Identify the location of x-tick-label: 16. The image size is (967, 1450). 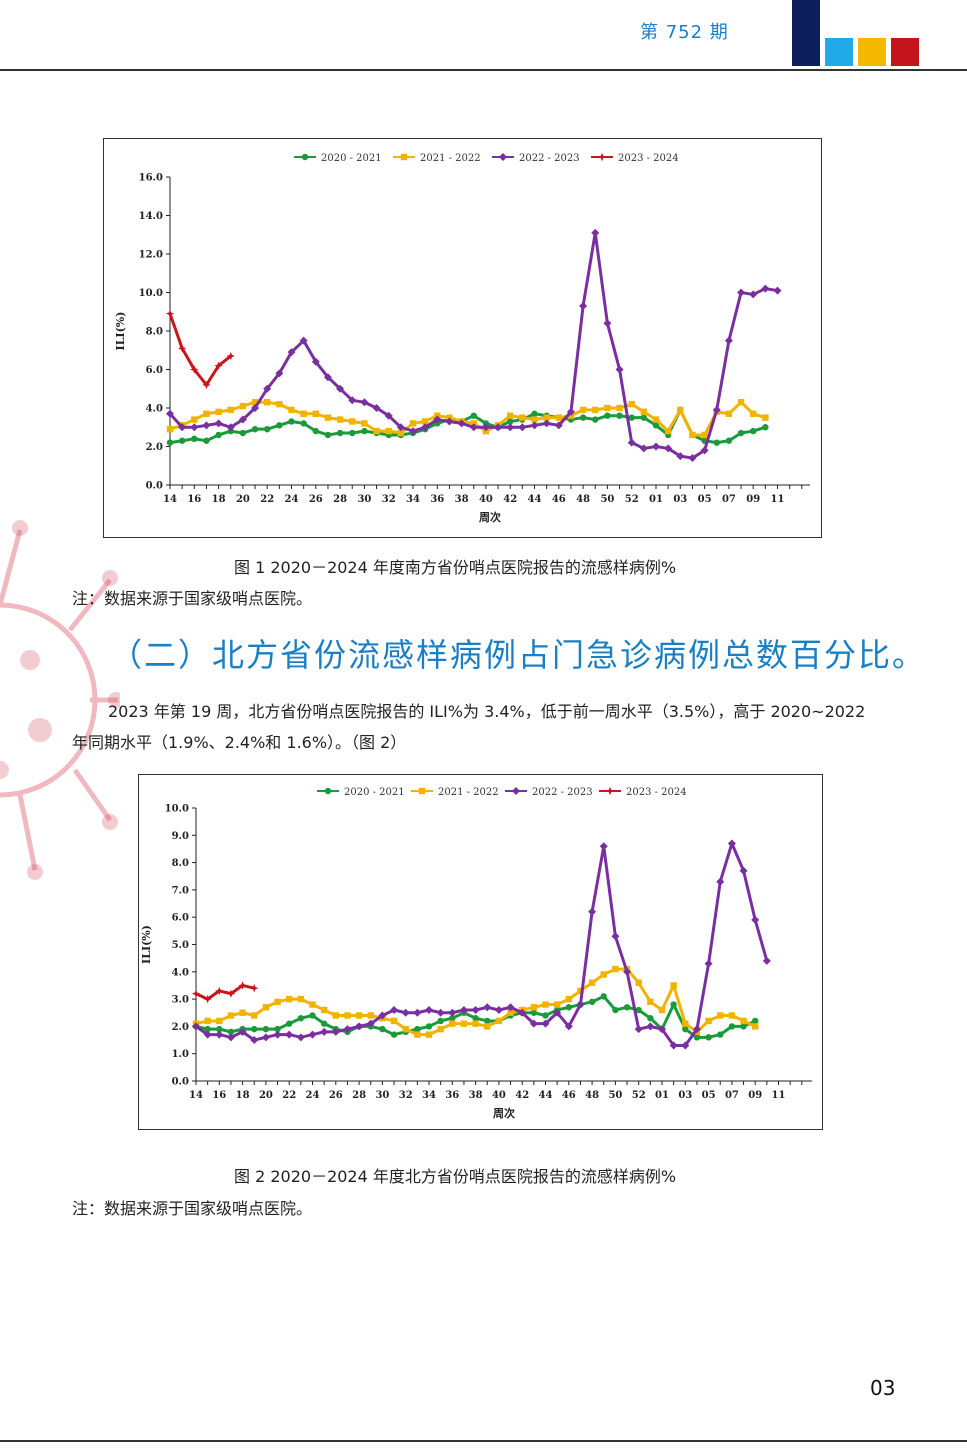
(194, 499).